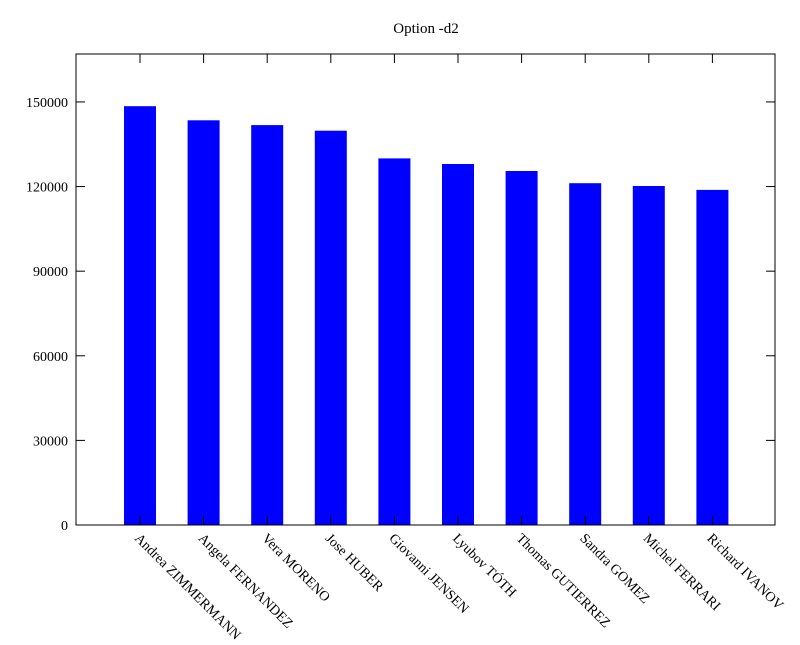  Describe the element at coordinates (47, 103) in the screenshot. I see `y-tick-label-5: 150000` at that location.